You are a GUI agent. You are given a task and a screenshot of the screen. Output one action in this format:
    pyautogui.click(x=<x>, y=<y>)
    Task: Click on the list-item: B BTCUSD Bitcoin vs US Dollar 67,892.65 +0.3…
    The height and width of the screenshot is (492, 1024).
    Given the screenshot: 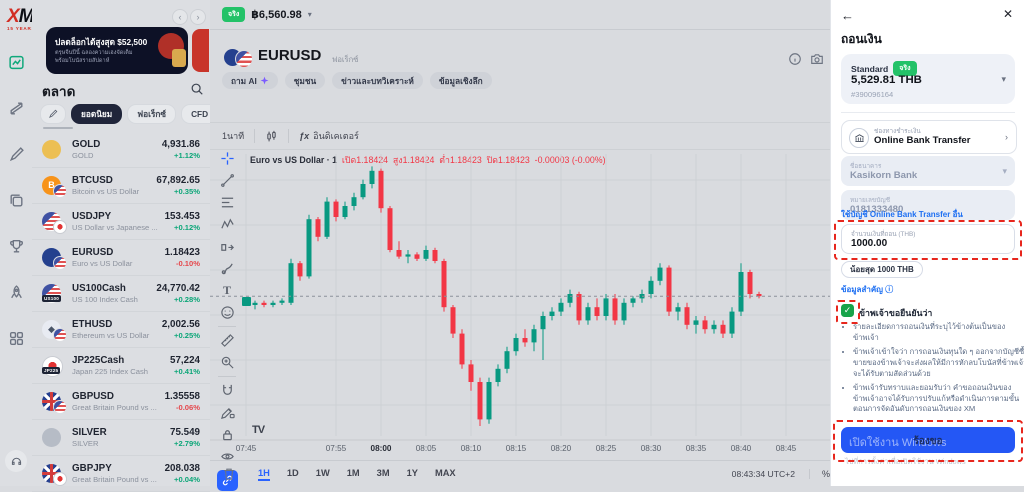 What is the action you would take?
    pyautogui.click(x=121, y=186)
    